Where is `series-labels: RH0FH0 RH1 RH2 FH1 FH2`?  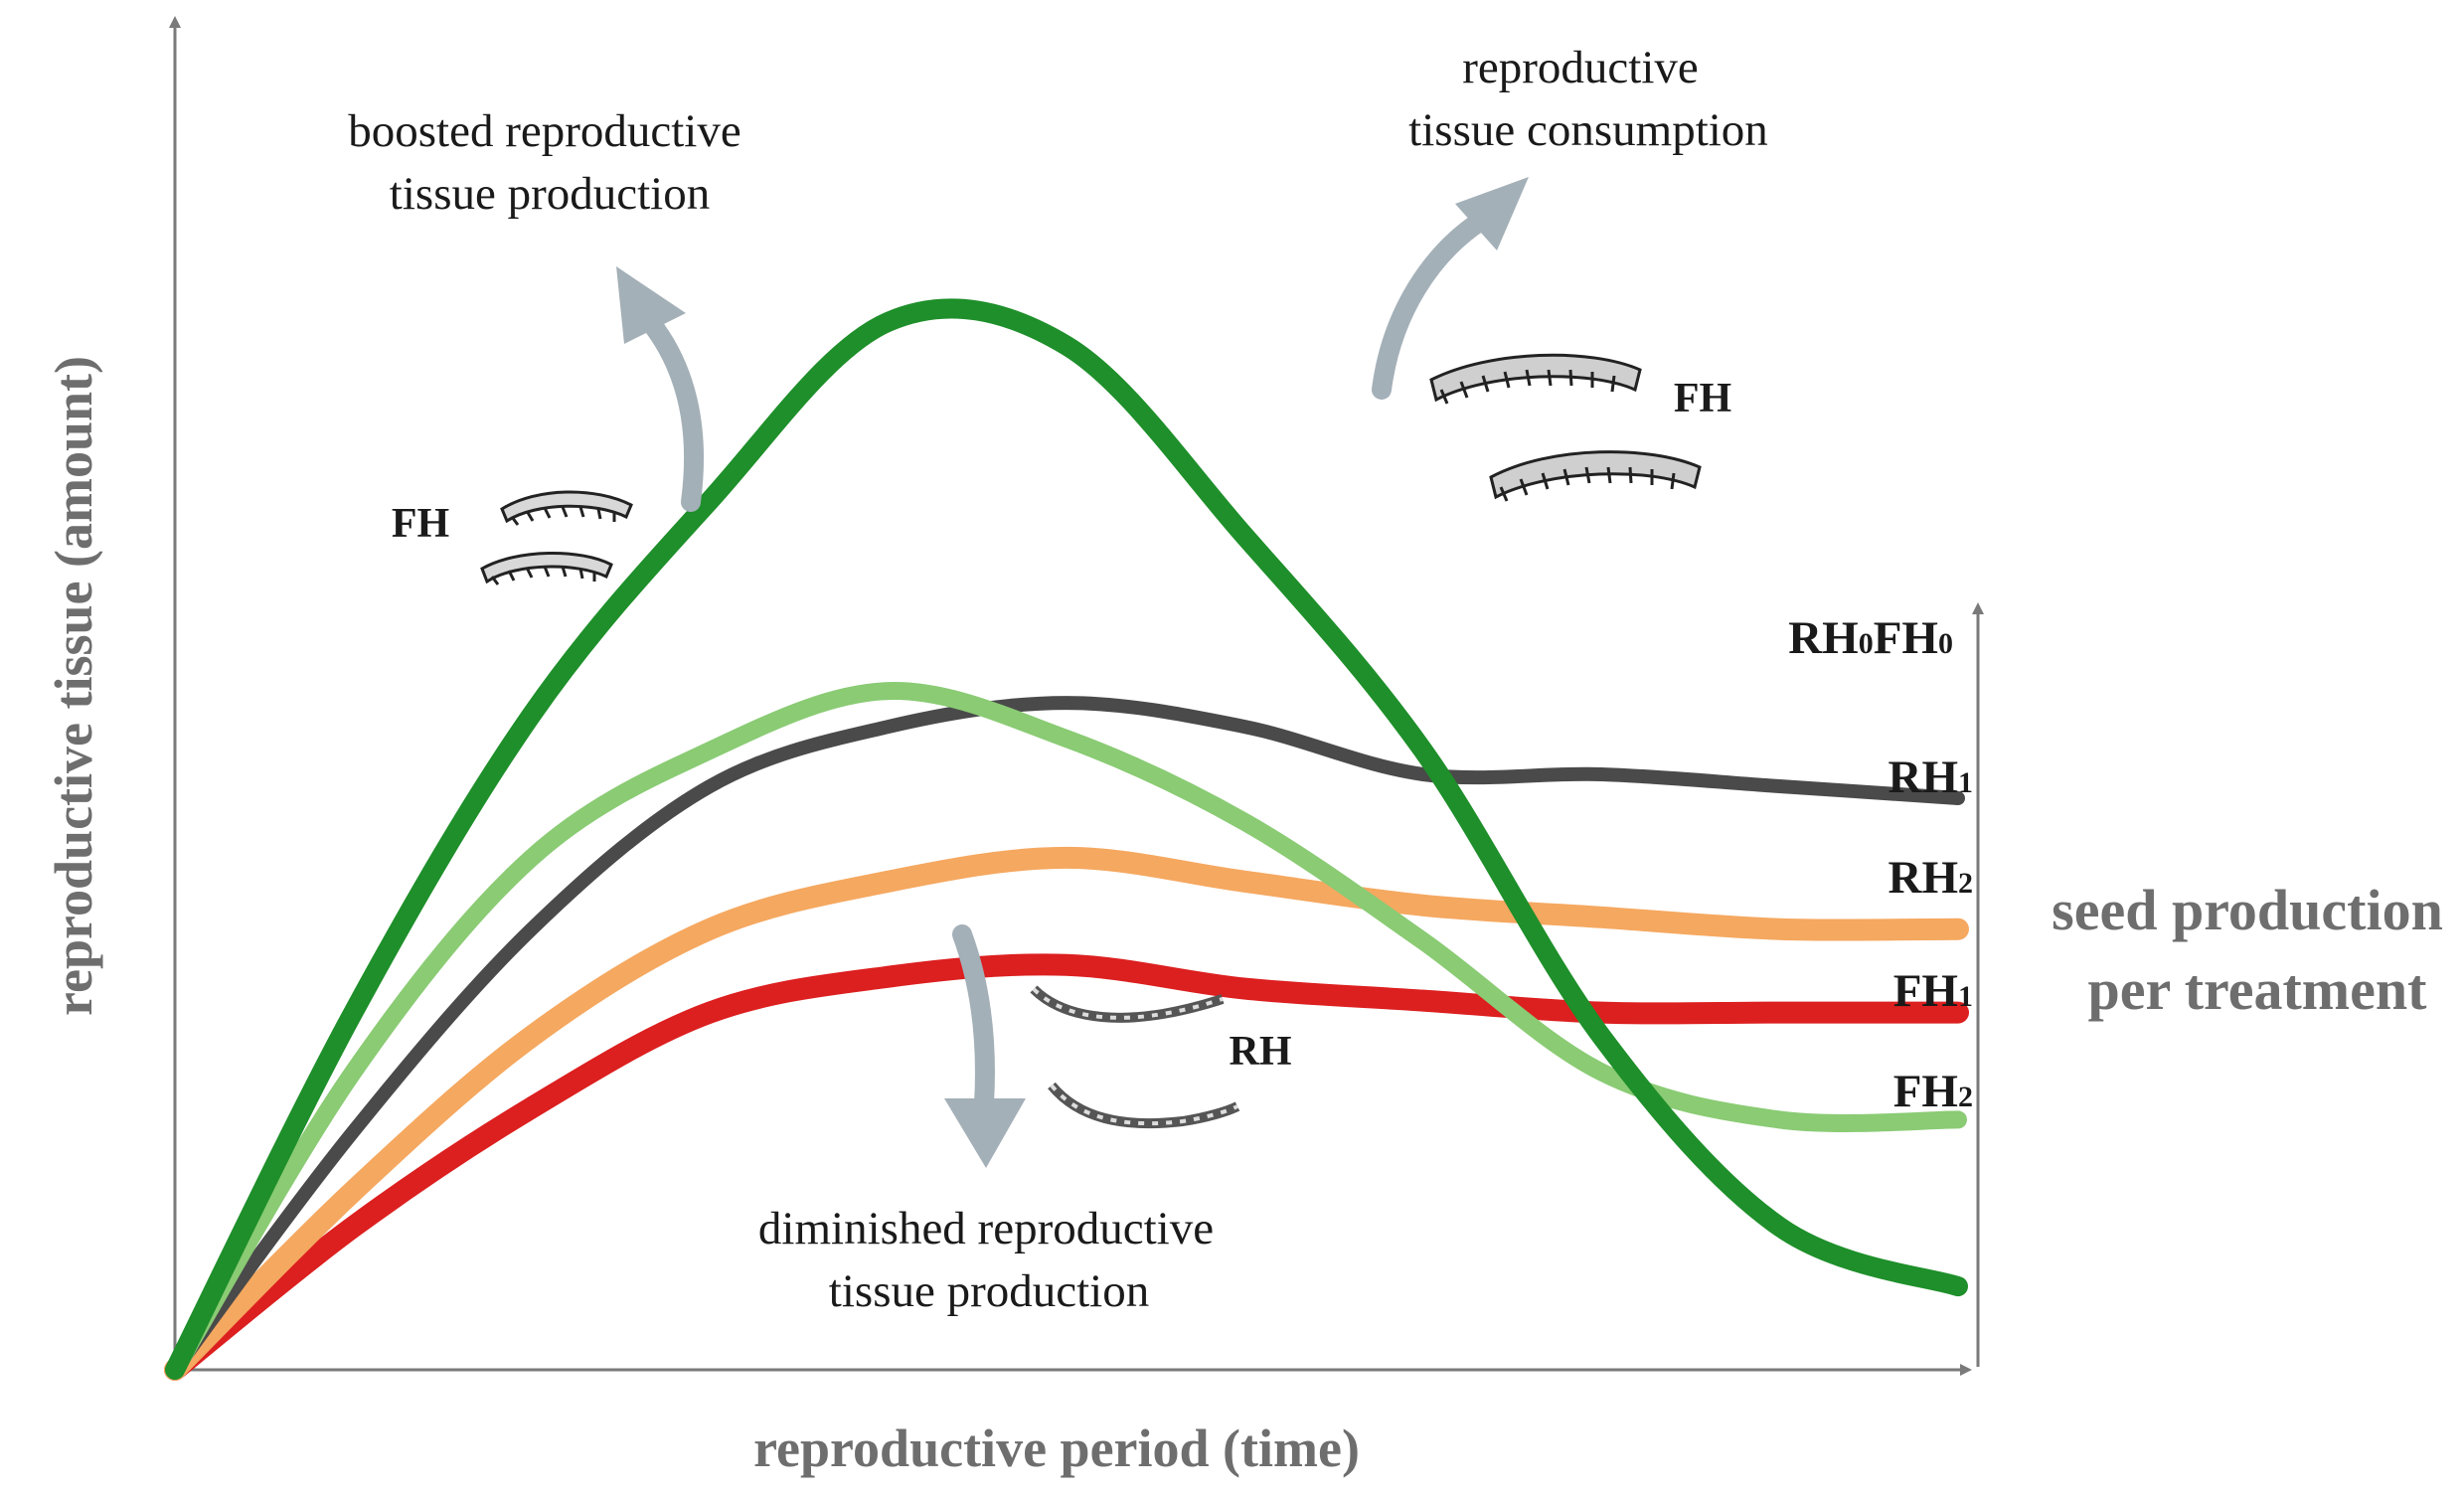 series-labels: RH0FH0 RH1 RH2 FH1 FH2 is located at coordinates (1881, 864).